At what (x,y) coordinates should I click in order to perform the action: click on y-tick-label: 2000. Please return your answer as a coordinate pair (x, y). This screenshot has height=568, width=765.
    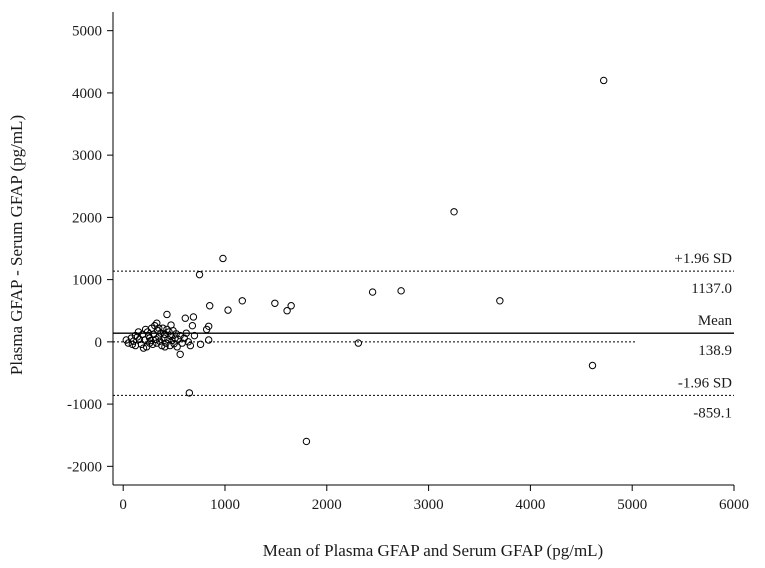
    Looking at the image, I should click on (87, 218).